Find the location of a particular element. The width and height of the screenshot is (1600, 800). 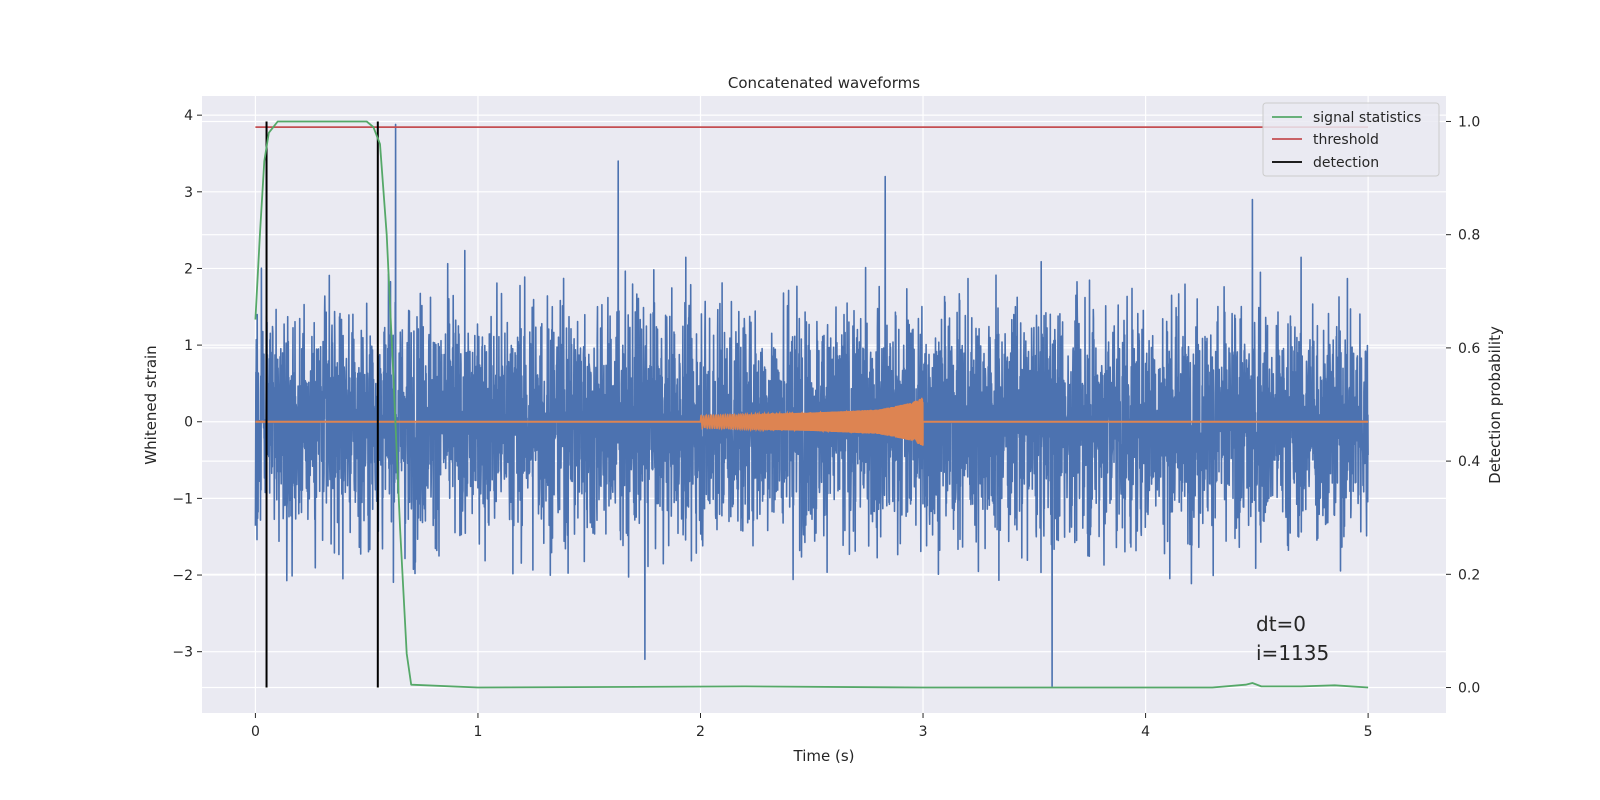

injected-chirp-line is located at coordinates (811, 421).